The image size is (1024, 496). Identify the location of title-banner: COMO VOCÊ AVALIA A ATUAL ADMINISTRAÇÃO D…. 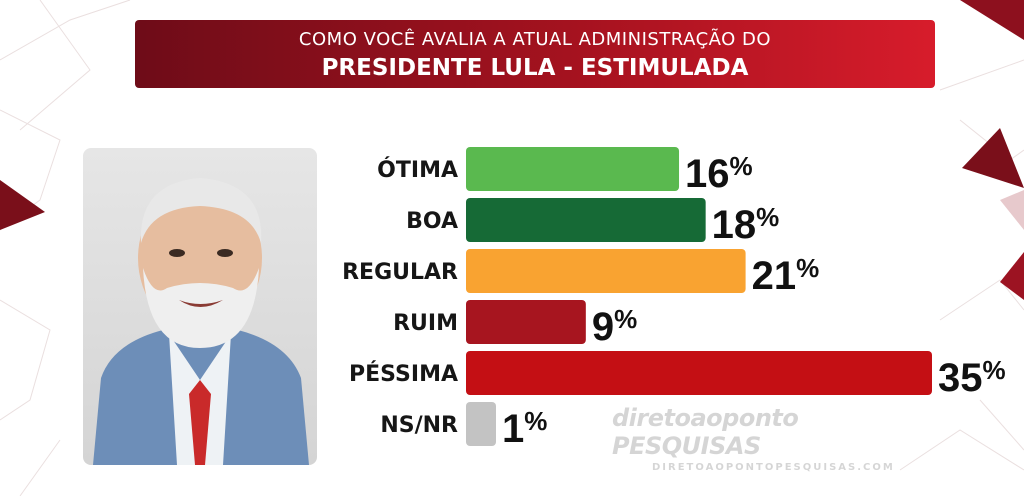
(535, 54).